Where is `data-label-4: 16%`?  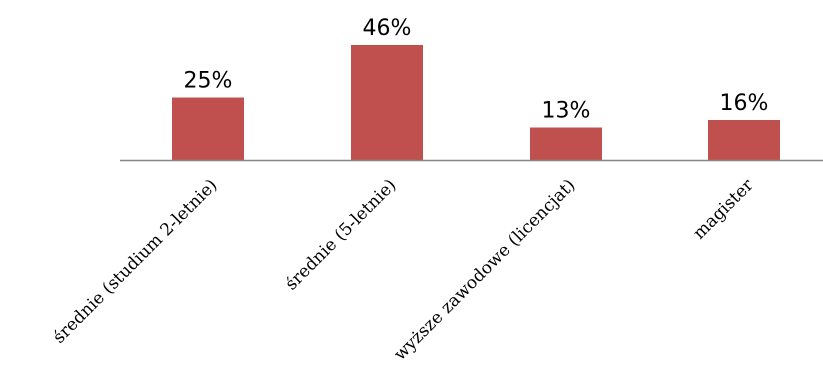
data-label-4: 16% is located at coordinates (744, 103).